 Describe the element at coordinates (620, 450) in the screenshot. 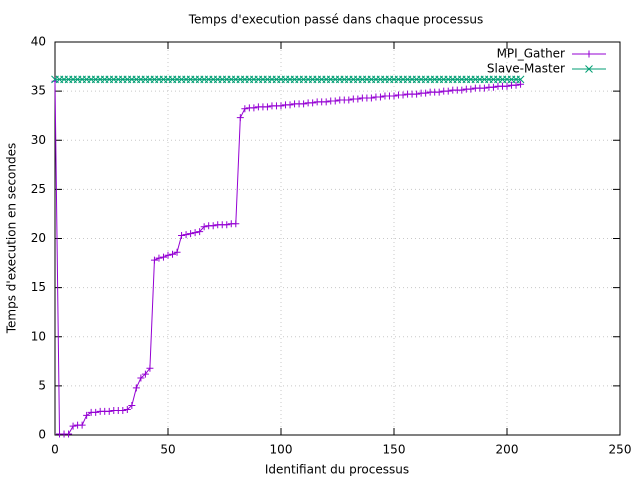

I see `x-tick-label: 250` at that location.